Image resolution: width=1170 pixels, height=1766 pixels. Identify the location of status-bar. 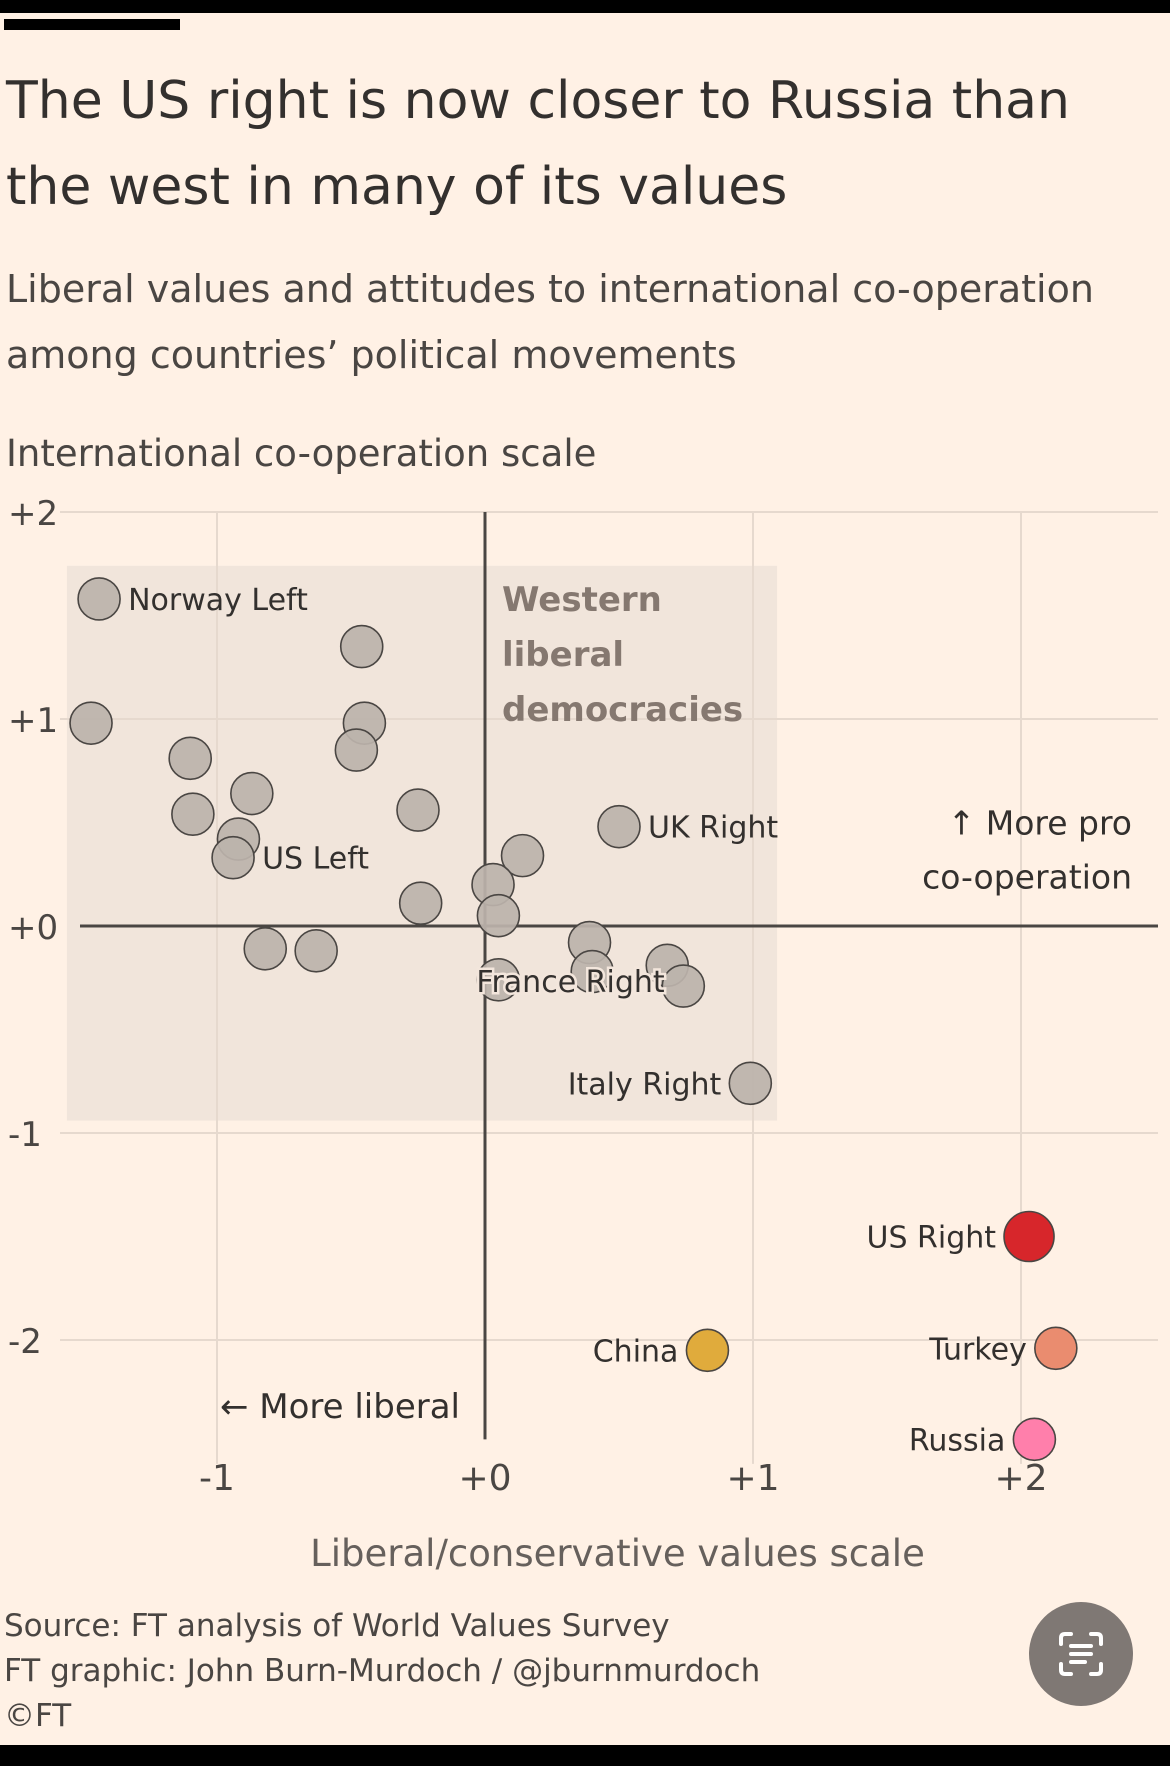
(585, 6).